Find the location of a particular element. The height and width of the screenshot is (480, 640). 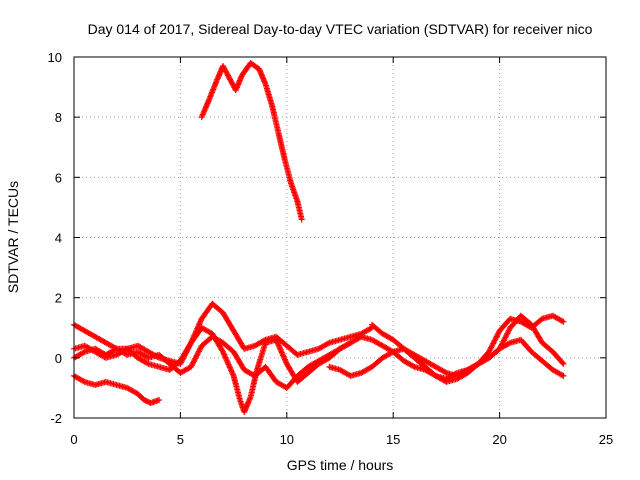

x-tick-label: 15 is located at coordinates (393, 439).